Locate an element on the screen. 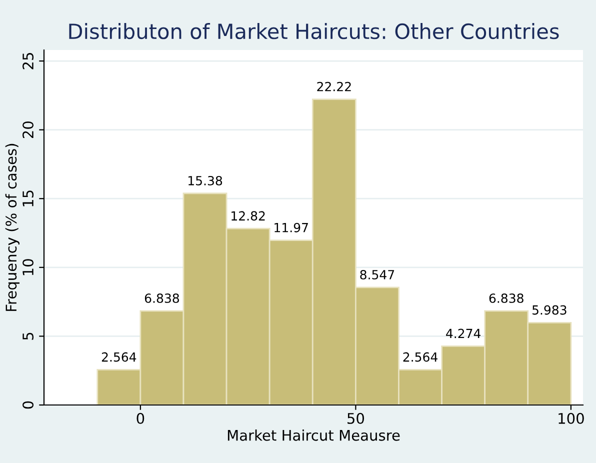 Image resolution: width=596 pixels, height=463 pixels. data-label: 12.82 is located at coordinates (248, 216).